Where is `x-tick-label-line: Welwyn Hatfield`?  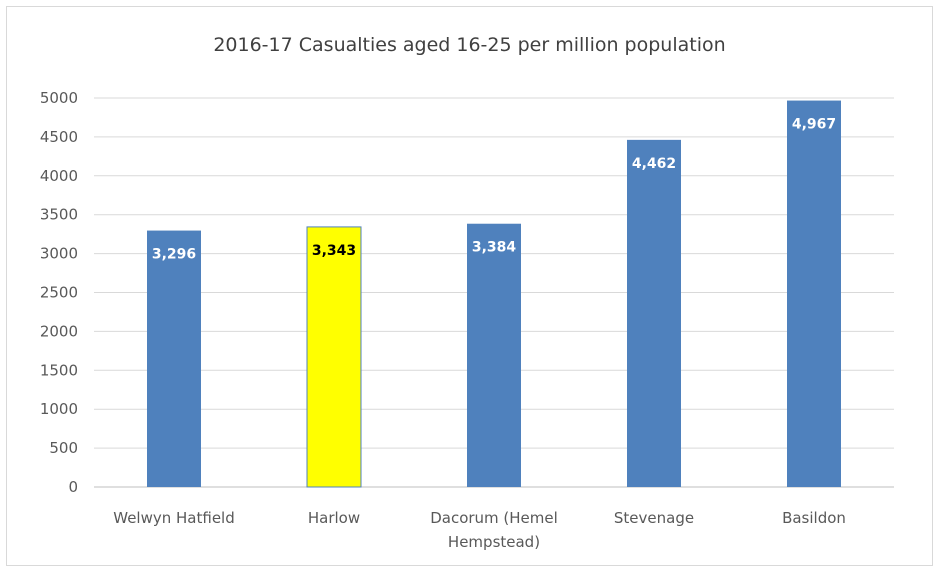 x-tick-label-line: Welwyn Hatfield is located at coordinates (174, 518).